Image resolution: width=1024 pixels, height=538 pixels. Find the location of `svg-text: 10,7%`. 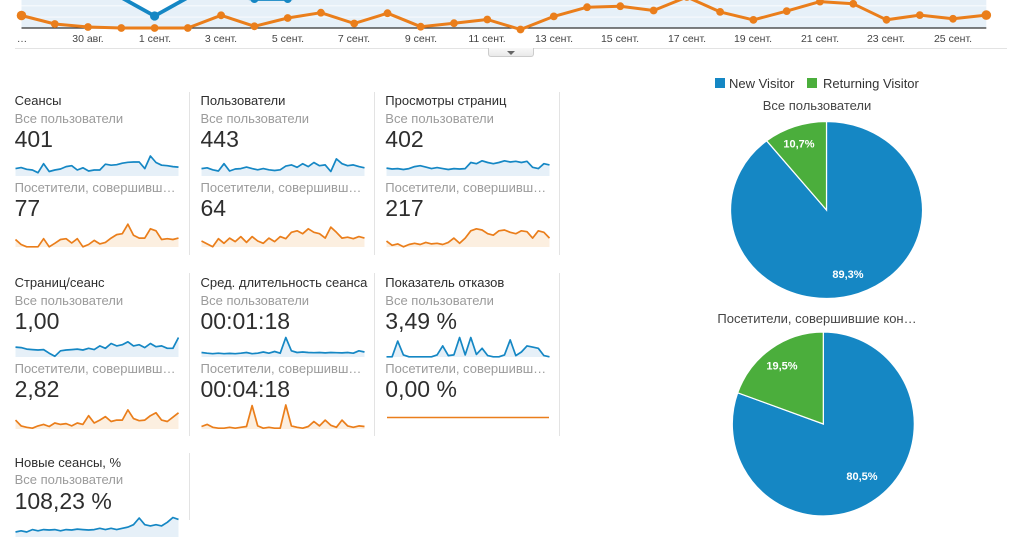

svg-text: 10,7% is located at coordinates (798, 145).